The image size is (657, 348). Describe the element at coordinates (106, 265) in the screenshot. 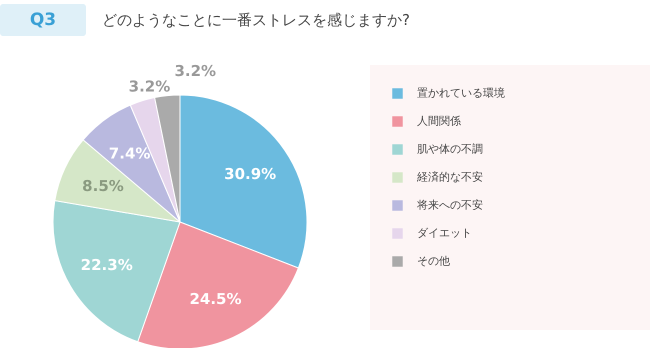

I see `data-label: 22.3%` at that location.